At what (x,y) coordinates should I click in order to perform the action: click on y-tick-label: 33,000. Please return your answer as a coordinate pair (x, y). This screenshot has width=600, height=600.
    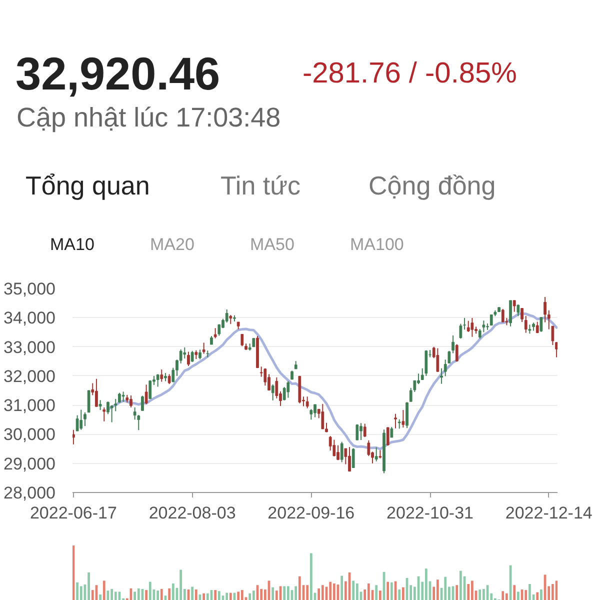
    Looking at the image, I should click on (30, 347).